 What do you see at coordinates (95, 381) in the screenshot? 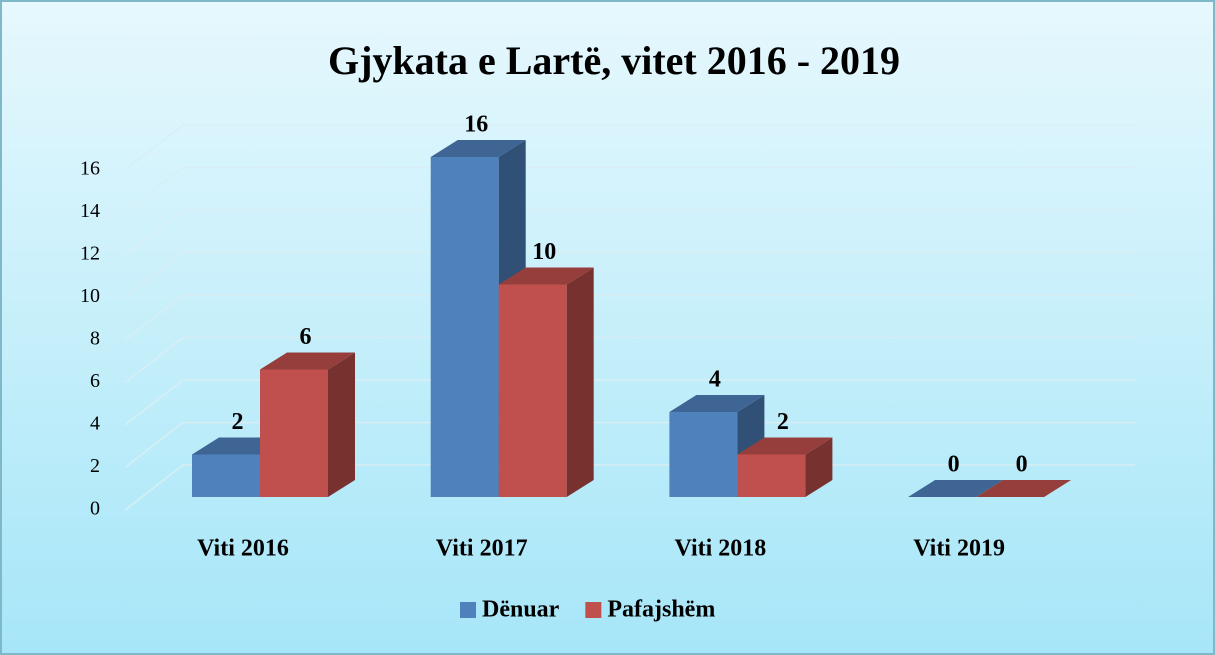
I see `y-tick-label: 6` at bounding box center [95, 381].